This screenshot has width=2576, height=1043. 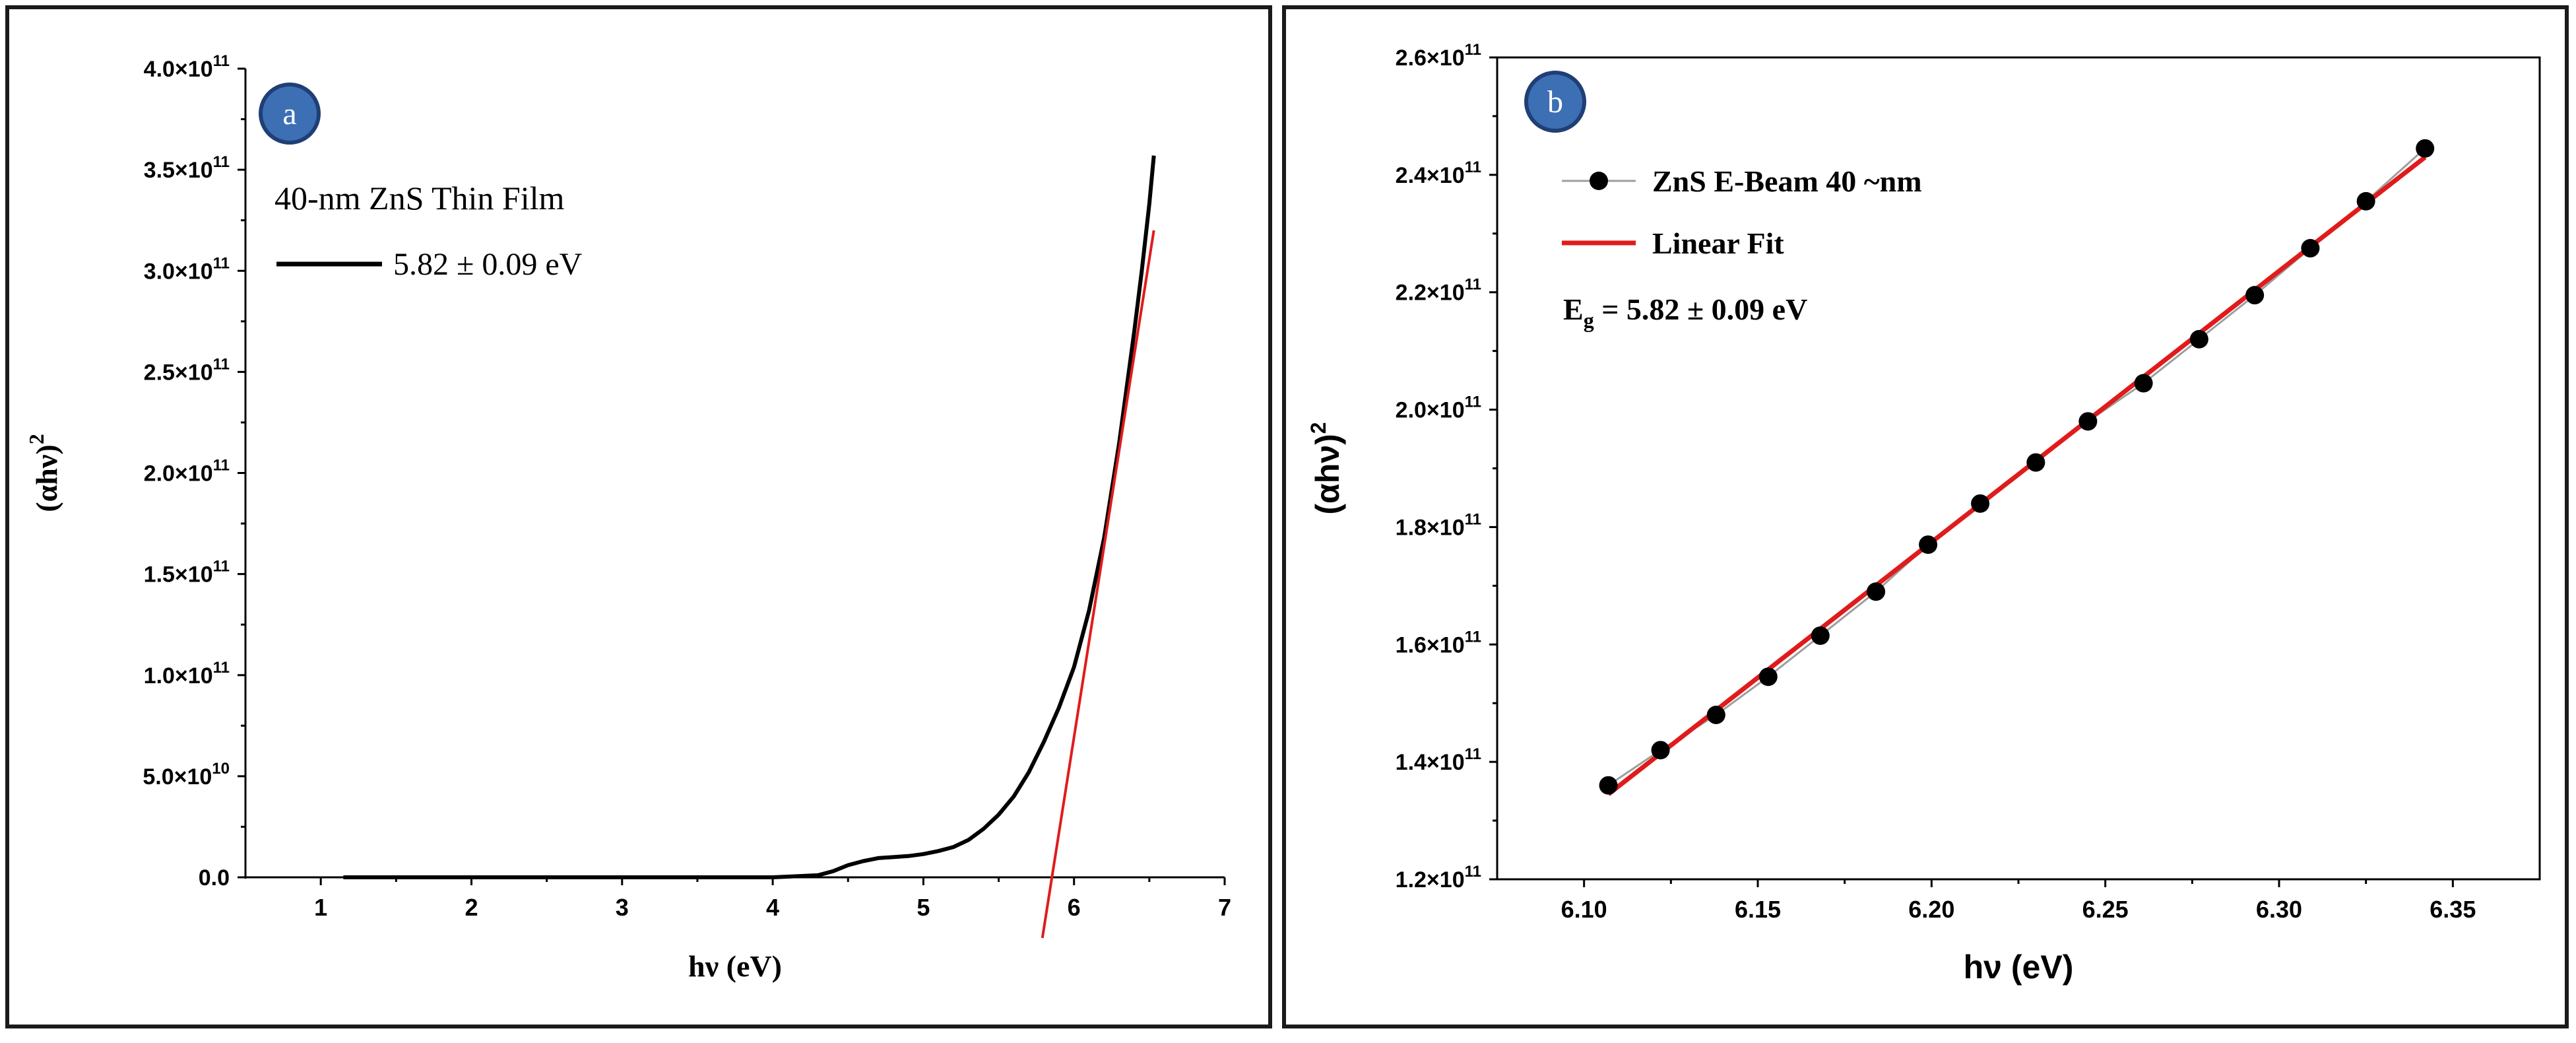 I want to click on y-axis-label-a: (αhν)2, so click(x=43, y=473).